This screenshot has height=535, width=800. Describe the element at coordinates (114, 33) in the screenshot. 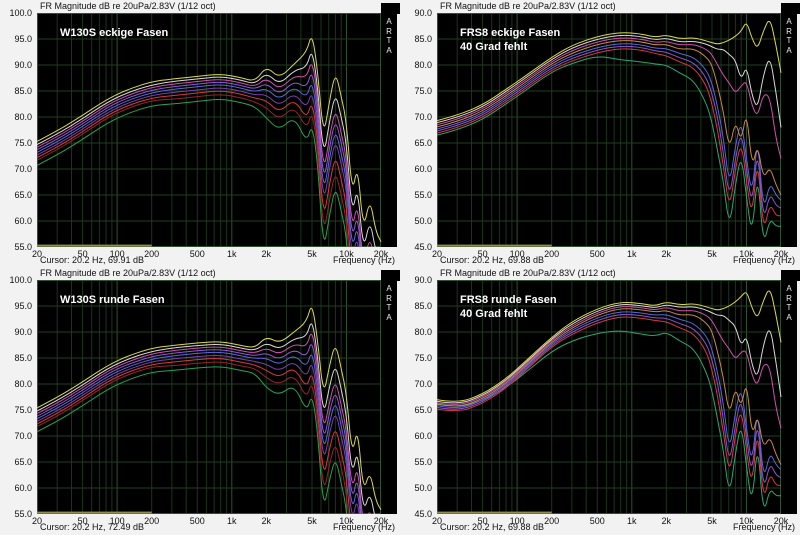

I see `measurement-label: W130S eckige Fasen` at that location.